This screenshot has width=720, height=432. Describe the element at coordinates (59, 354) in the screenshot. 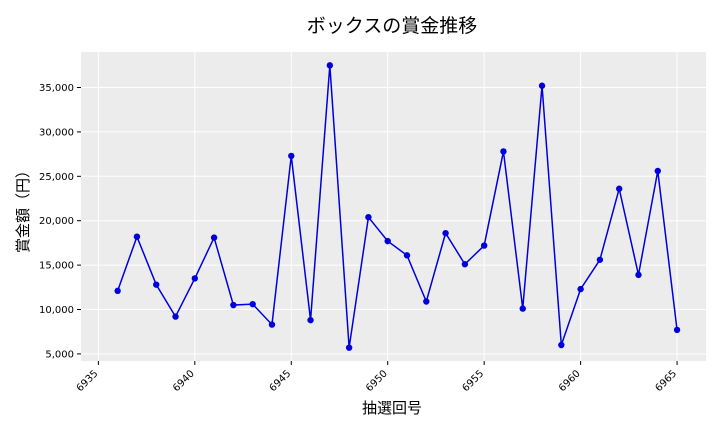

I see `y-tick-label: 5,000` at that location.